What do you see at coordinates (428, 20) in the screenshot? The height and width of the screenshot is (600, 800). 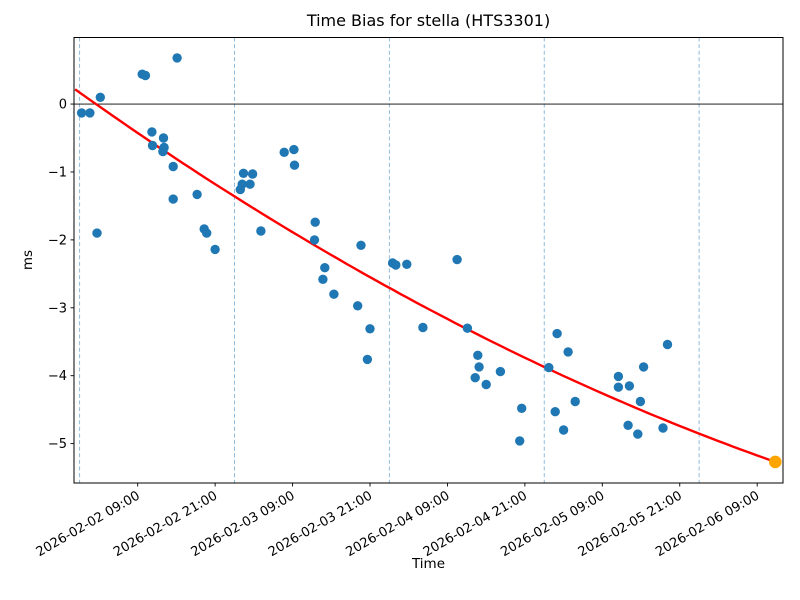 I see `chart-title: Time Bias for stella (HTS3301)` at bounding box center [428, 20].